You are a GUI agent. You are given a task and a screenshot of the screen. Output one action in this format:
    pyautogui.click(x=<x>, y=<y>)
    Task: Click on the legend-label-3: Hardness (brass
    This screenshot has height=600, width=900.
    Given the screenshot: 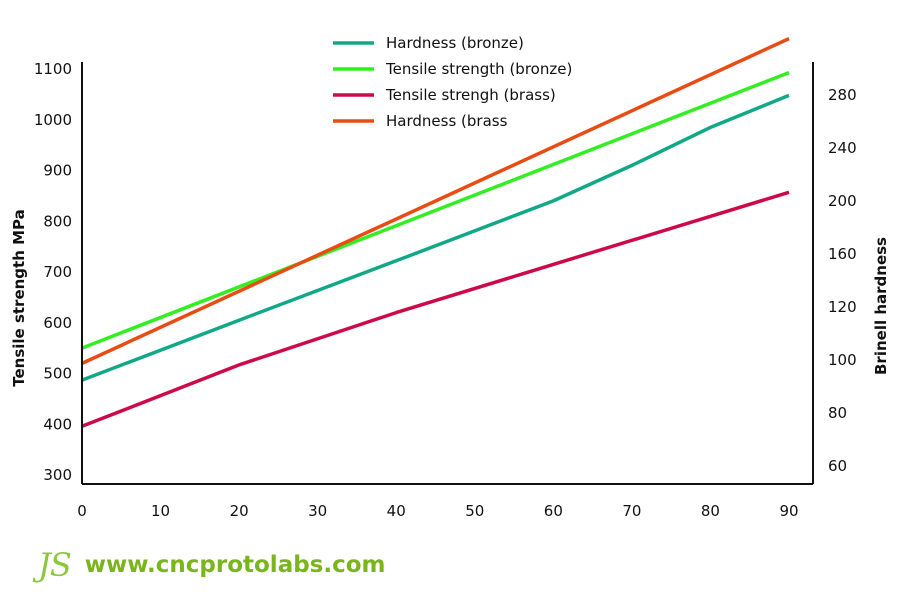 What is the action you would take?
    pyautogui.click(x=447, y=121)
    